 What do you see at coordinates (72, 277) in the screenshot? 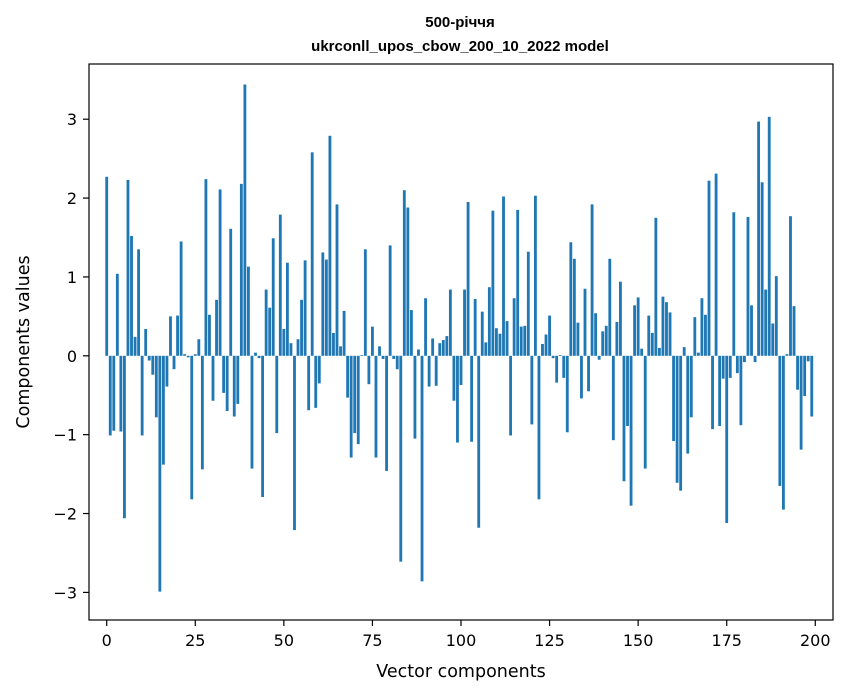
I see `y-tick-label: 1` at bounding box center [72, 277].